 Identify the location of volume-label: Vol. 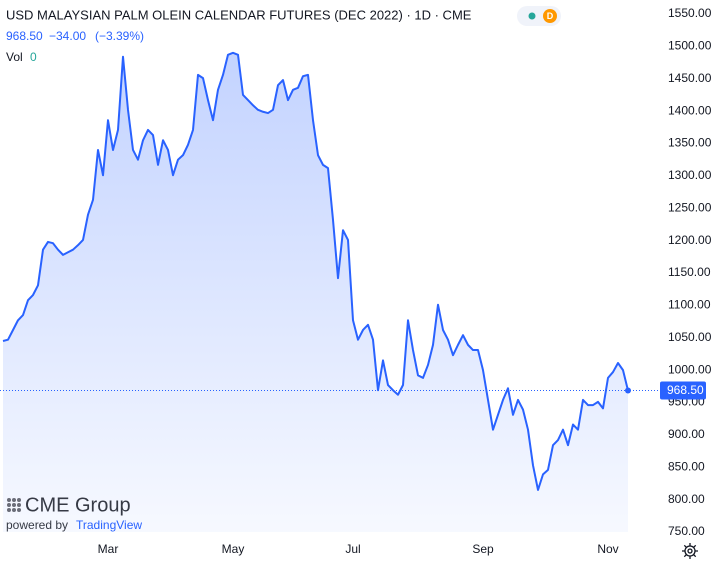
(14, 57).